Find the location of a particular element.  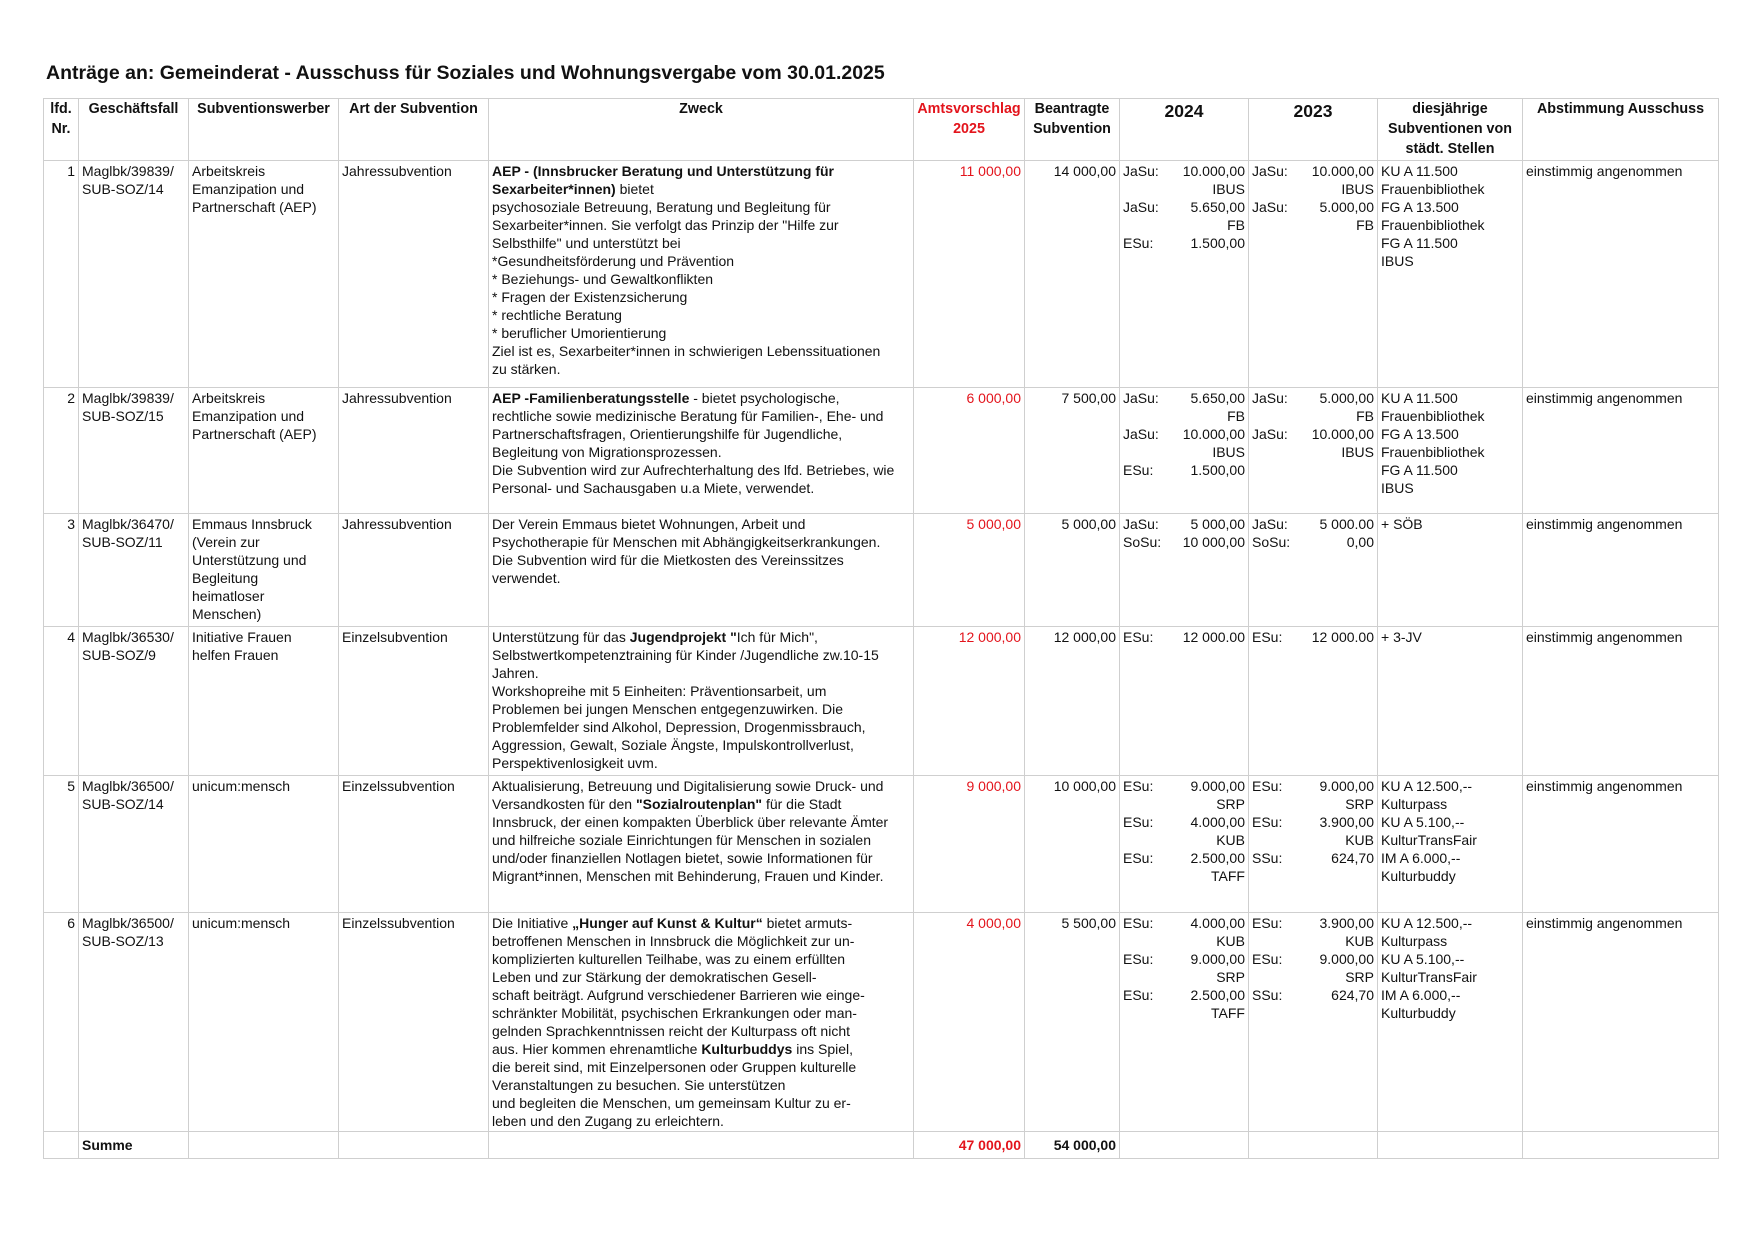

text-line: Subventionen von is located at coordinates (1450, 129).